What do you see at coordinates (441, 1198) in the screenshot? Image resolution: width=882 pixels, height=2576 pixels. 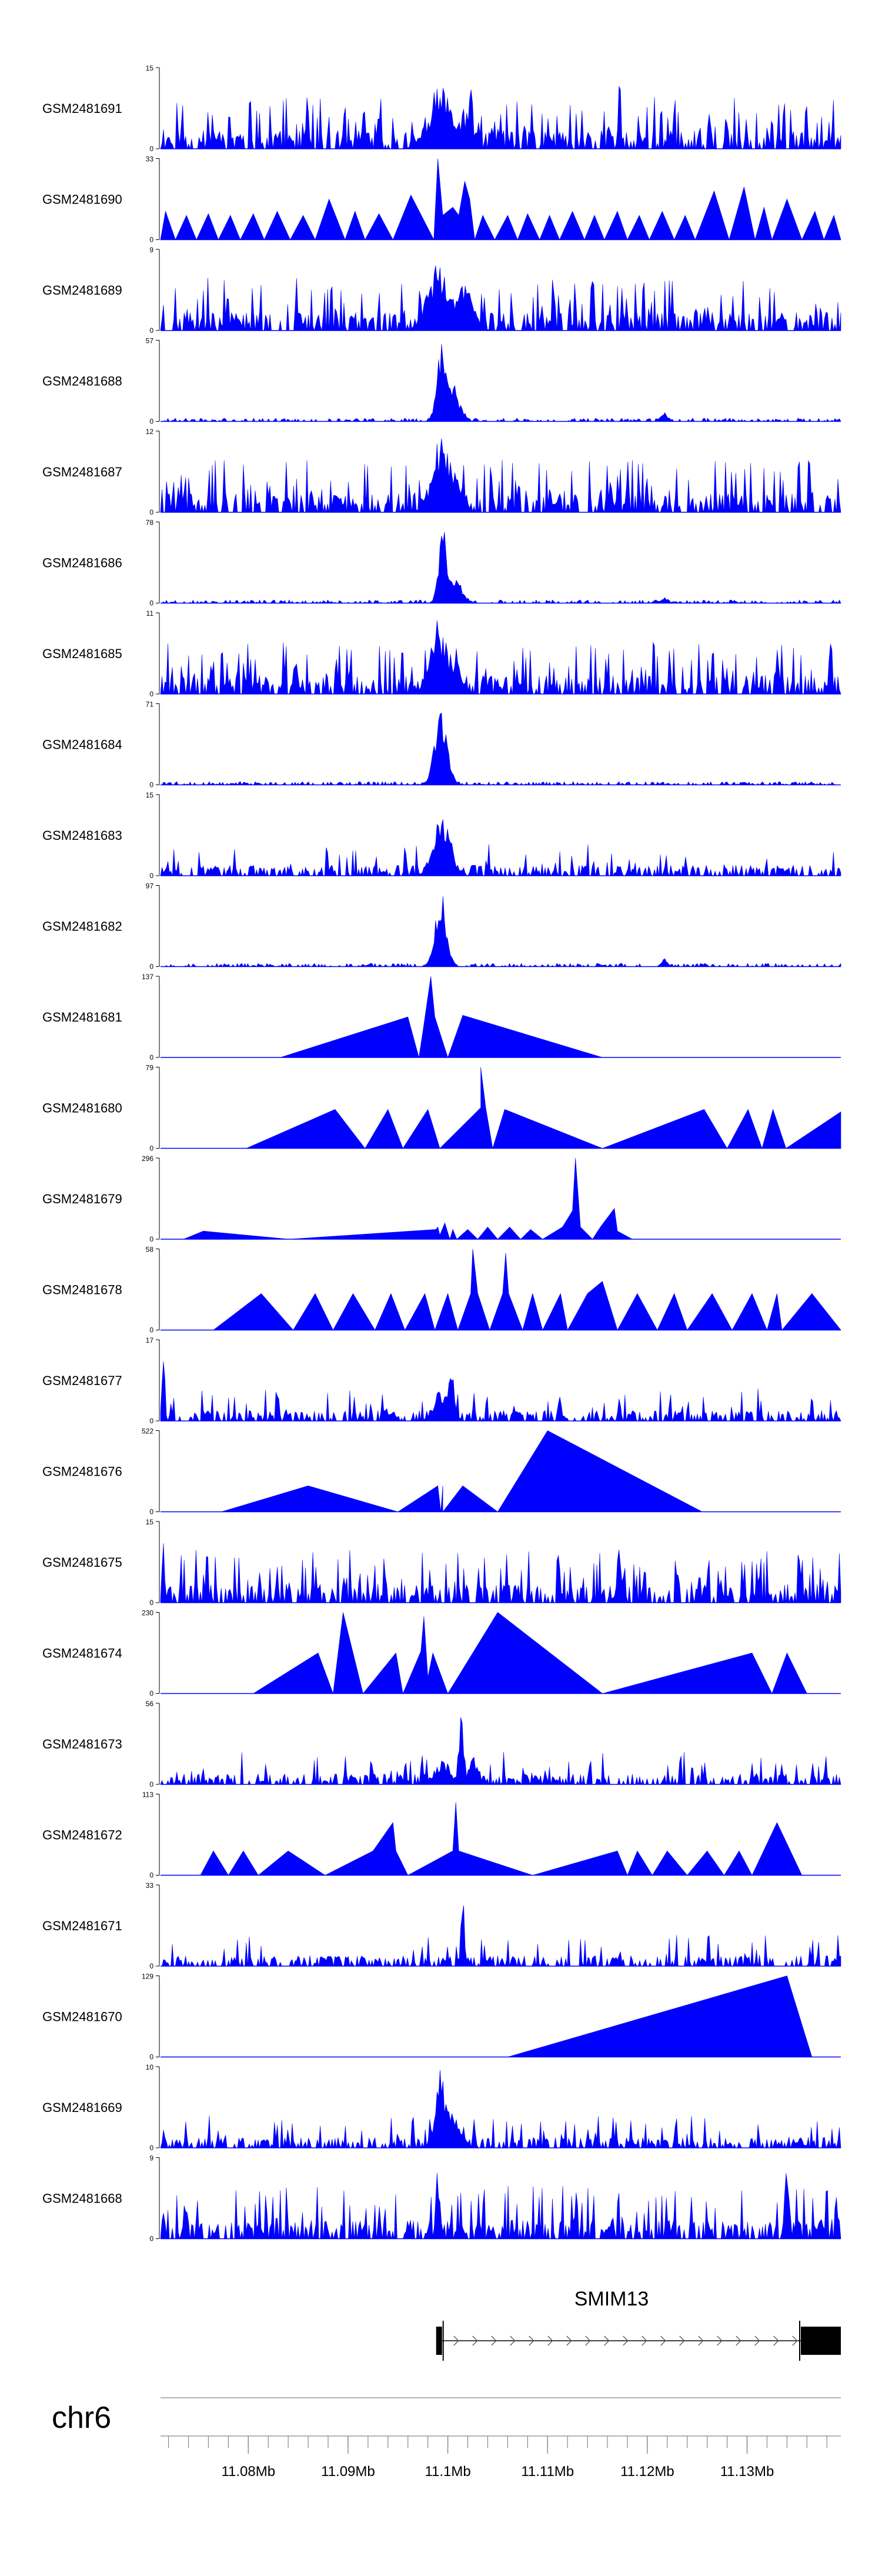 I see `track-GSM2481679: GSM2481679 296 0` at bounding box center [441, 1198].